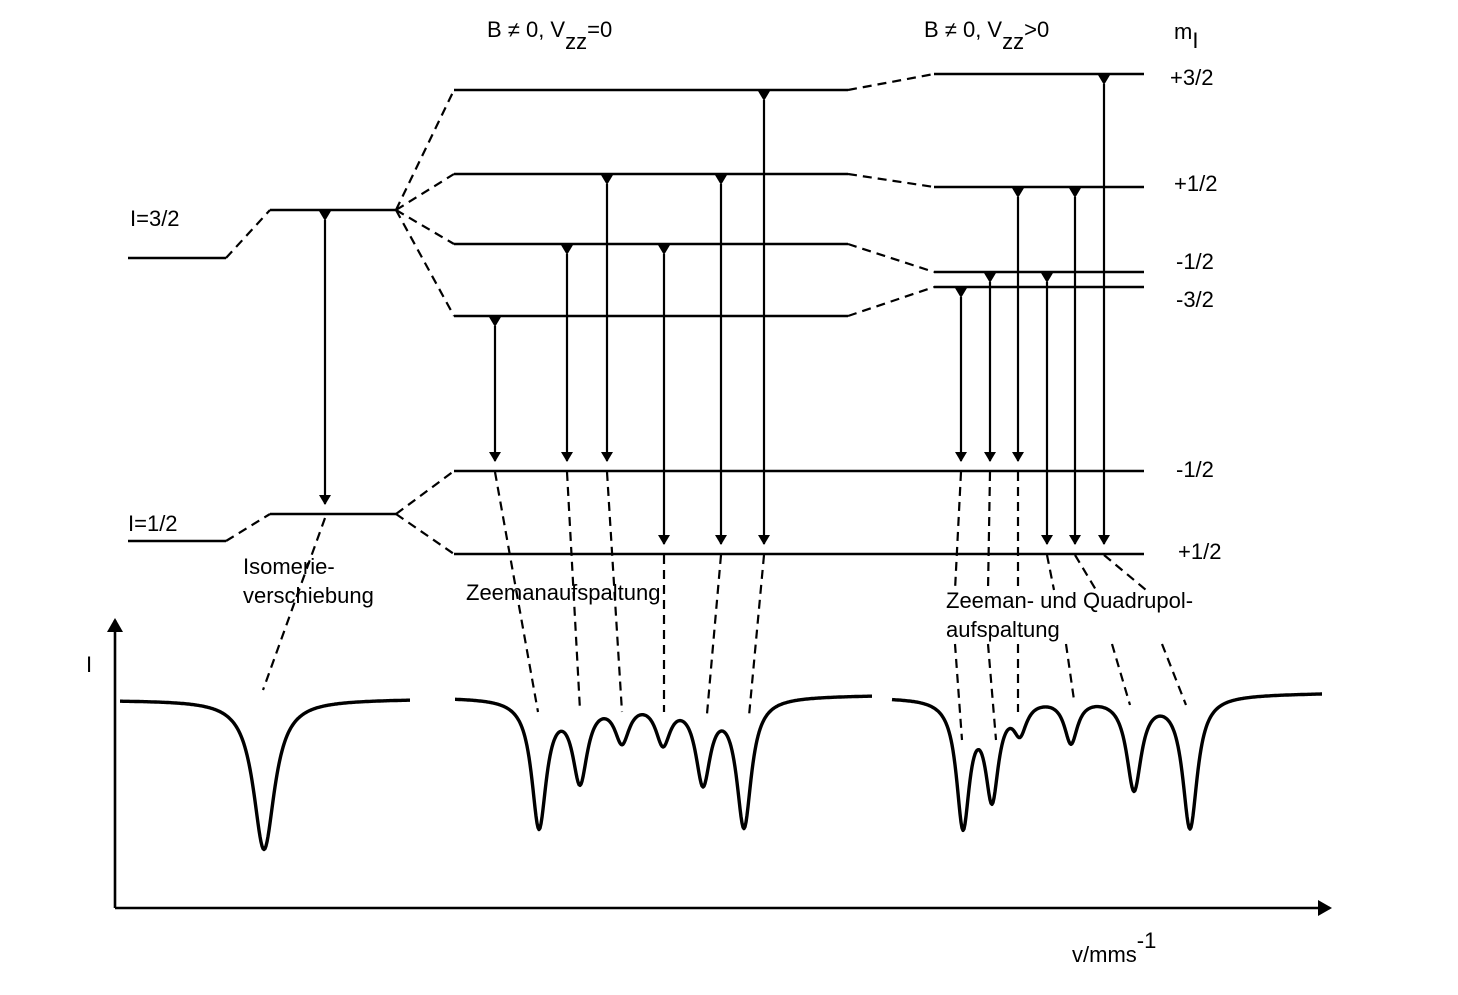 The height and width of the screenshot is (995, 1458). What do you see at coordinates (563, 592) in the screenshot?
I see `label-zeeman: Zeemanaufspaltung` at bounding box center [563, 592].